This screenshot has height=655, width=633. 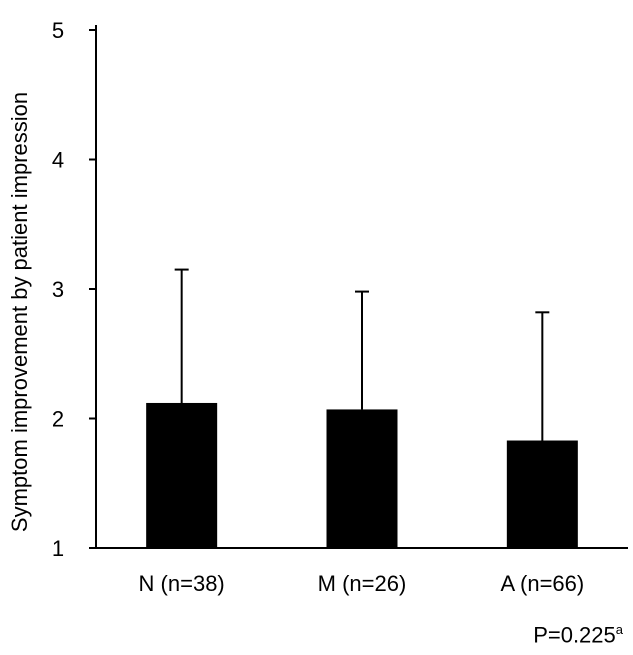 I want to click on x-tick-label: N (n=38), so click(x=182, y=583).